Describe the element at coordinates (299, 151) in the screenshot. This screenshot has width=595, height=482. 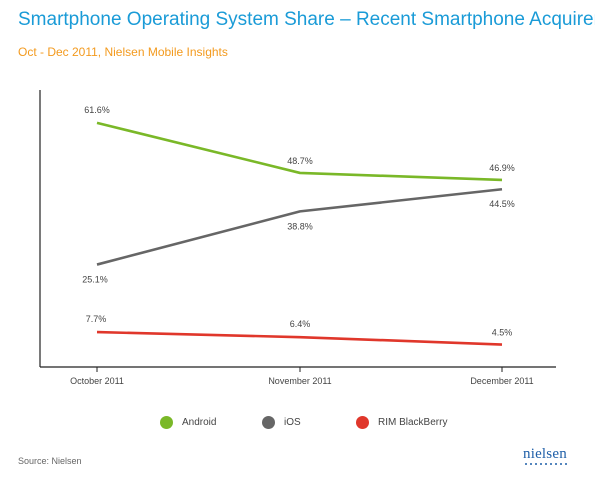
I see `series-line-android` at that location.